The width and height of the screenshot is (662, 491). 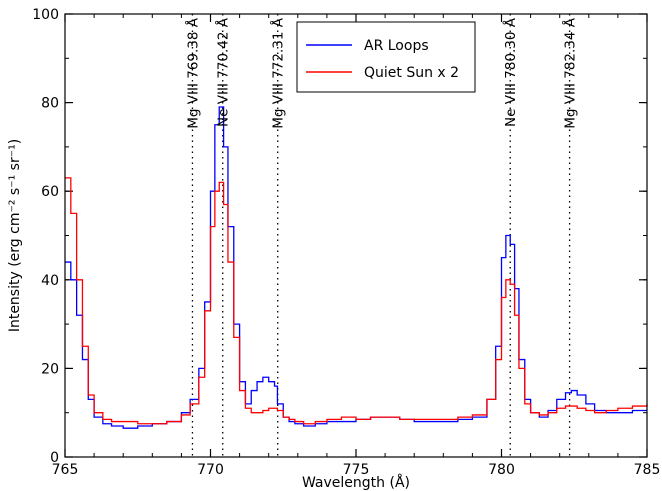 What do you see at coordinates (510, 72) in the screenshot?
I see `annotation-label: Ne VIII 780.30 Å` at bounding box center [510, 72].